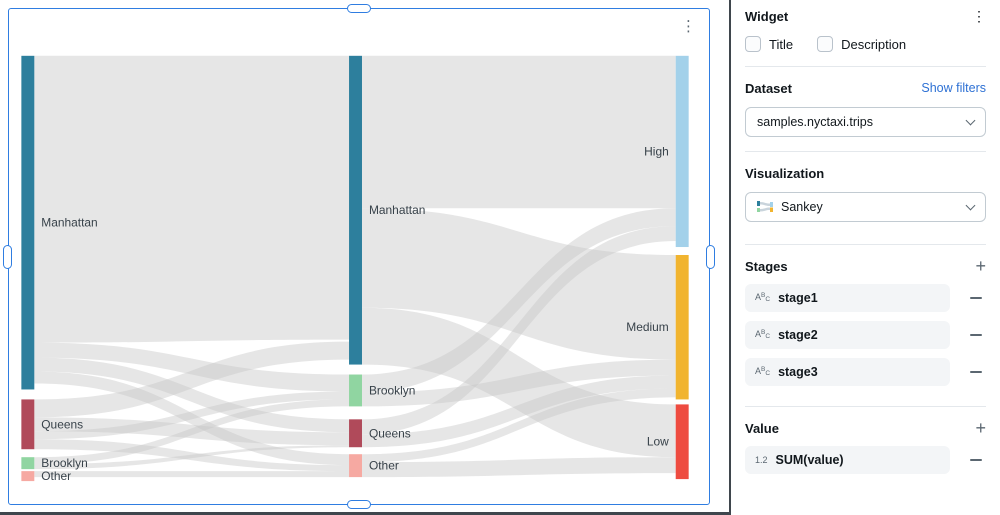 Image resolution: width=1000 pixels, height=515 pixels. What do you see at coordinates (979, 16) in the screenshot?
I see `panel-menu-button: ⋮` at bounding box center [979, 16].